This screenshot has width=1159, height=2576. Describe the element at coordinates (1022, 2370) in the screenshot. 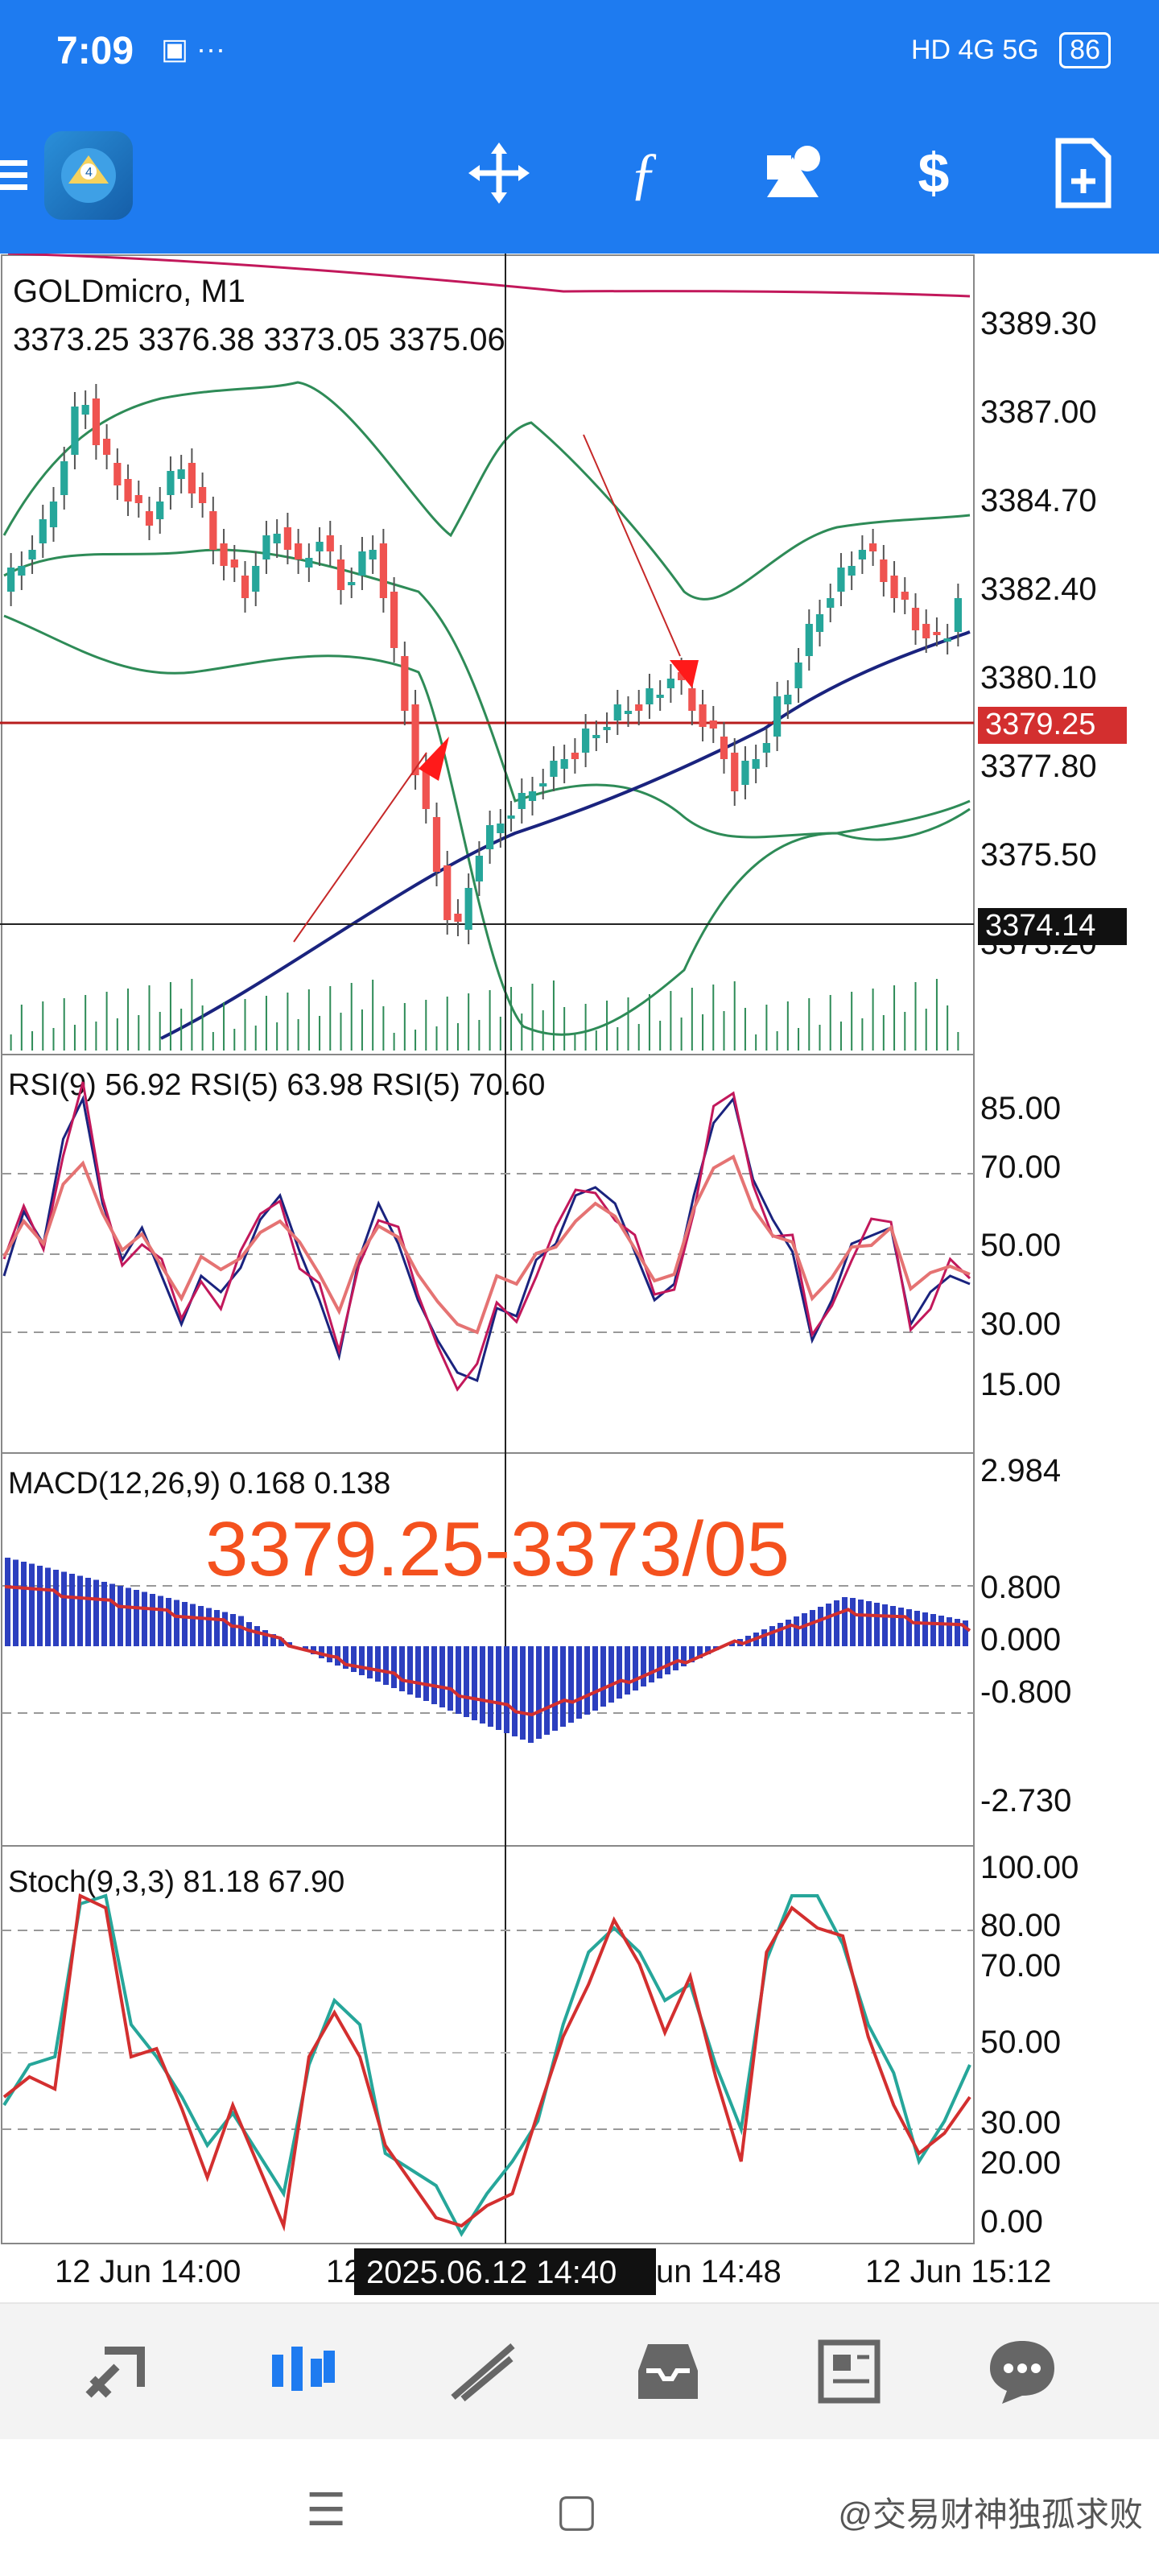

I see `messages-icon` at that location.